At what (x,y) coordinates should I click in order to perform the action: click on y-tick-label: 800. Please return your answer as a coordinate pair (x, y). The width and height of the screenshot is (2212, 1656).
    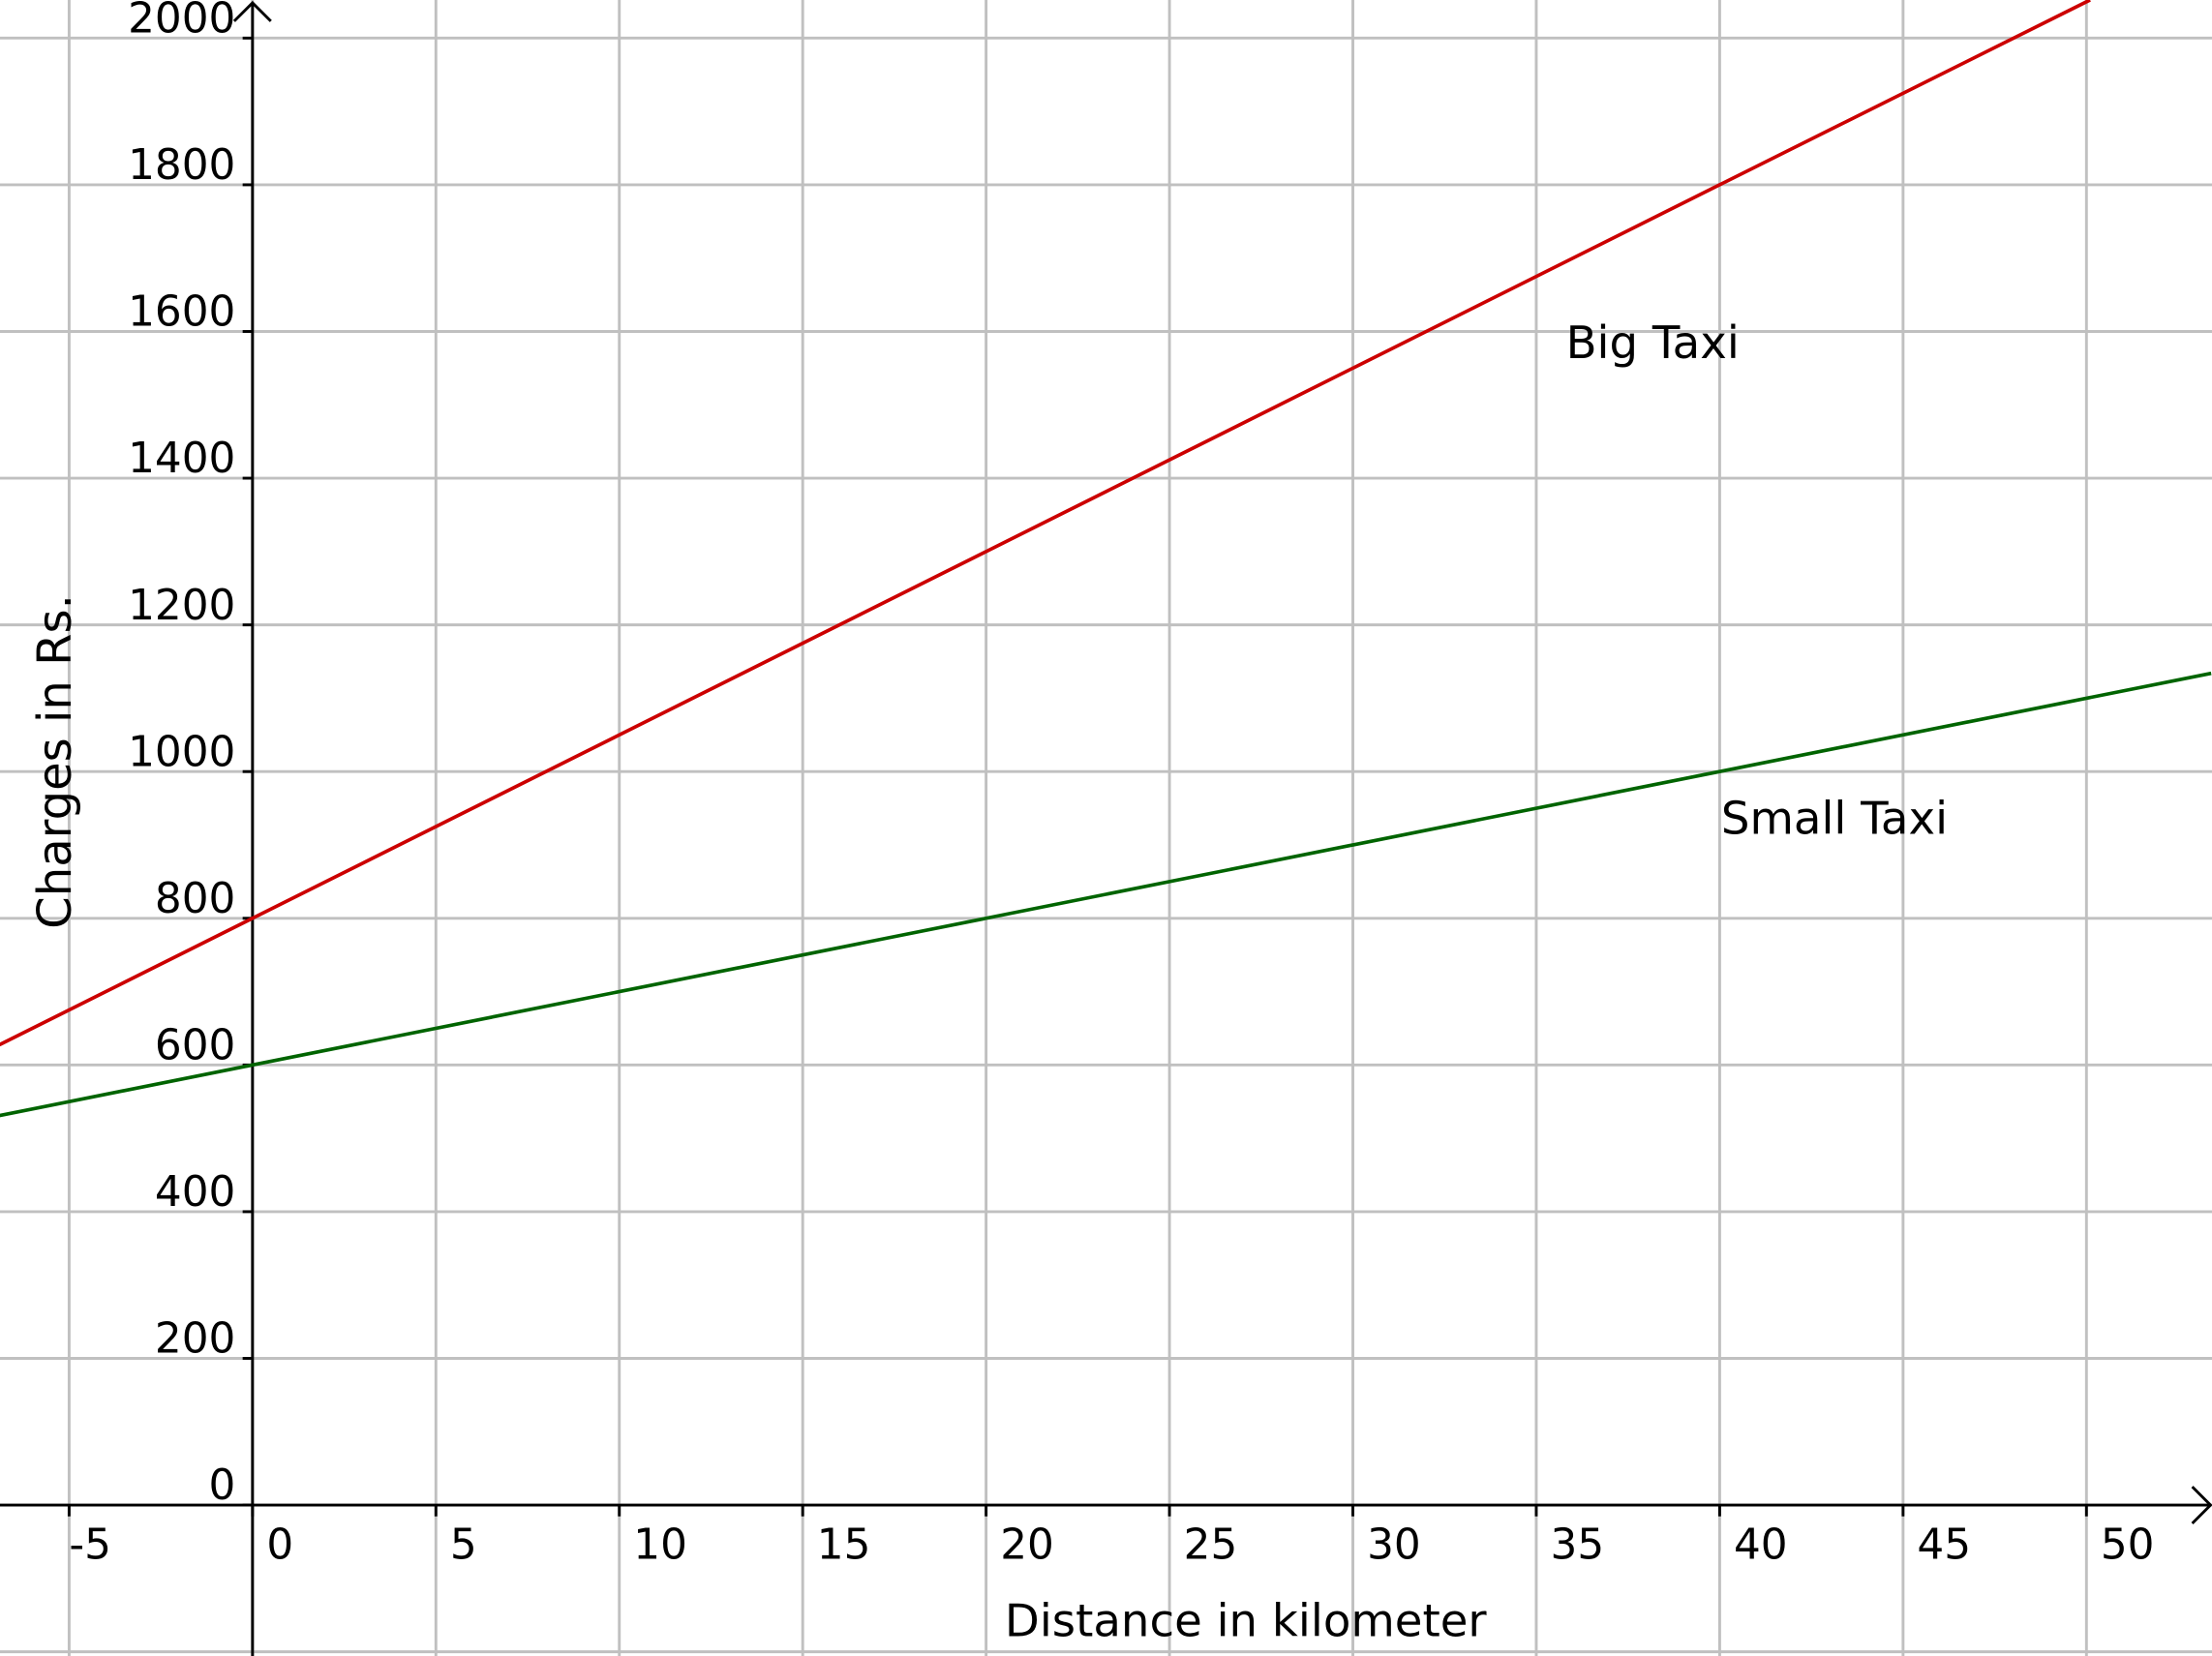
    Looking at the image, I should click on (195, 898).